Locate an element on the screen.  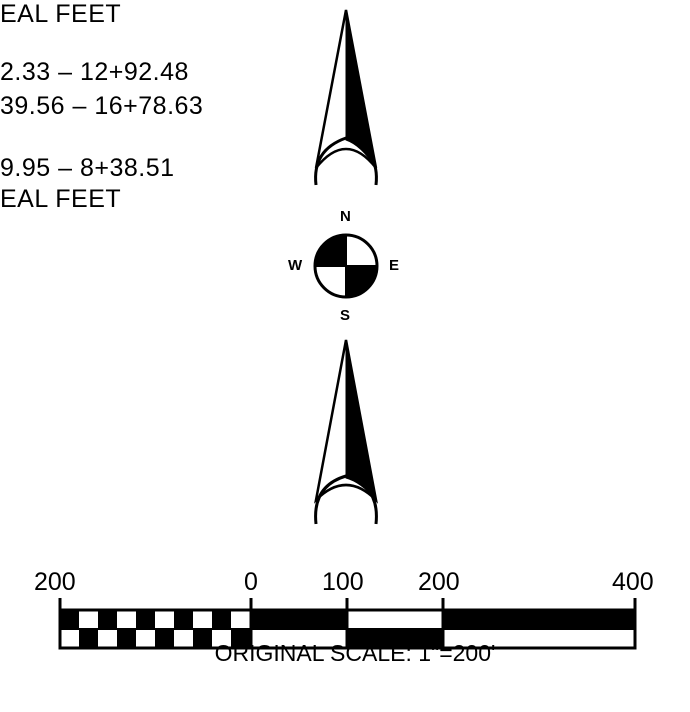
scale-label-0: 0 is located at coordinates (251, 582).